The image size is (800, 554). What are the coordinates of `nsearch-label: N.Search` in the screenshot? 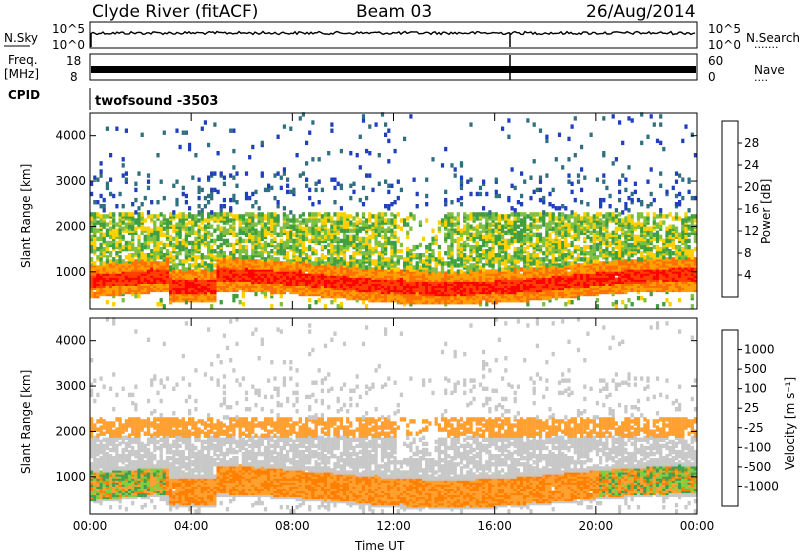 It's located at (773, 38).